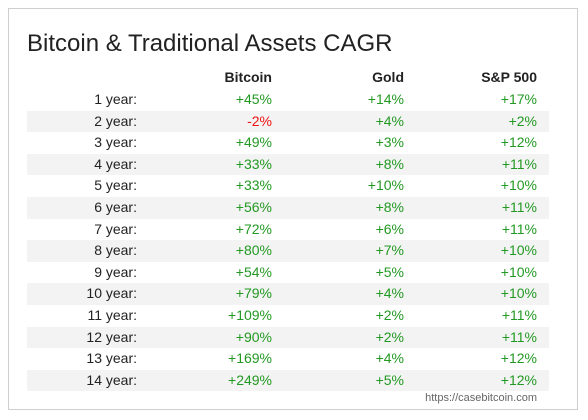 This screenshot has height=420, width=588. I want to click on cell-gold: +10%, so click(385, 185).